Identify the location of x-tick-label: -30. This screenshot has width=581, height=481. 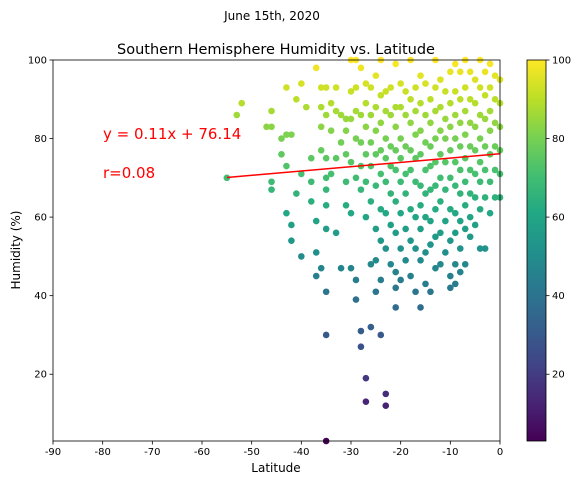
(351, 452).